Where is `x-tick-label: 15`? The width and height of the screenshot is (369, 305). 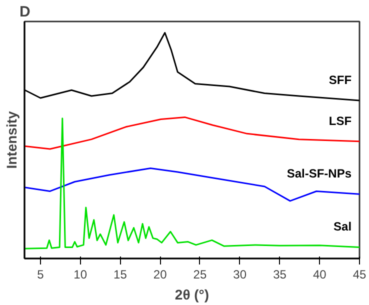 x-tick-label: 15 is located at coordinates (121, 275).